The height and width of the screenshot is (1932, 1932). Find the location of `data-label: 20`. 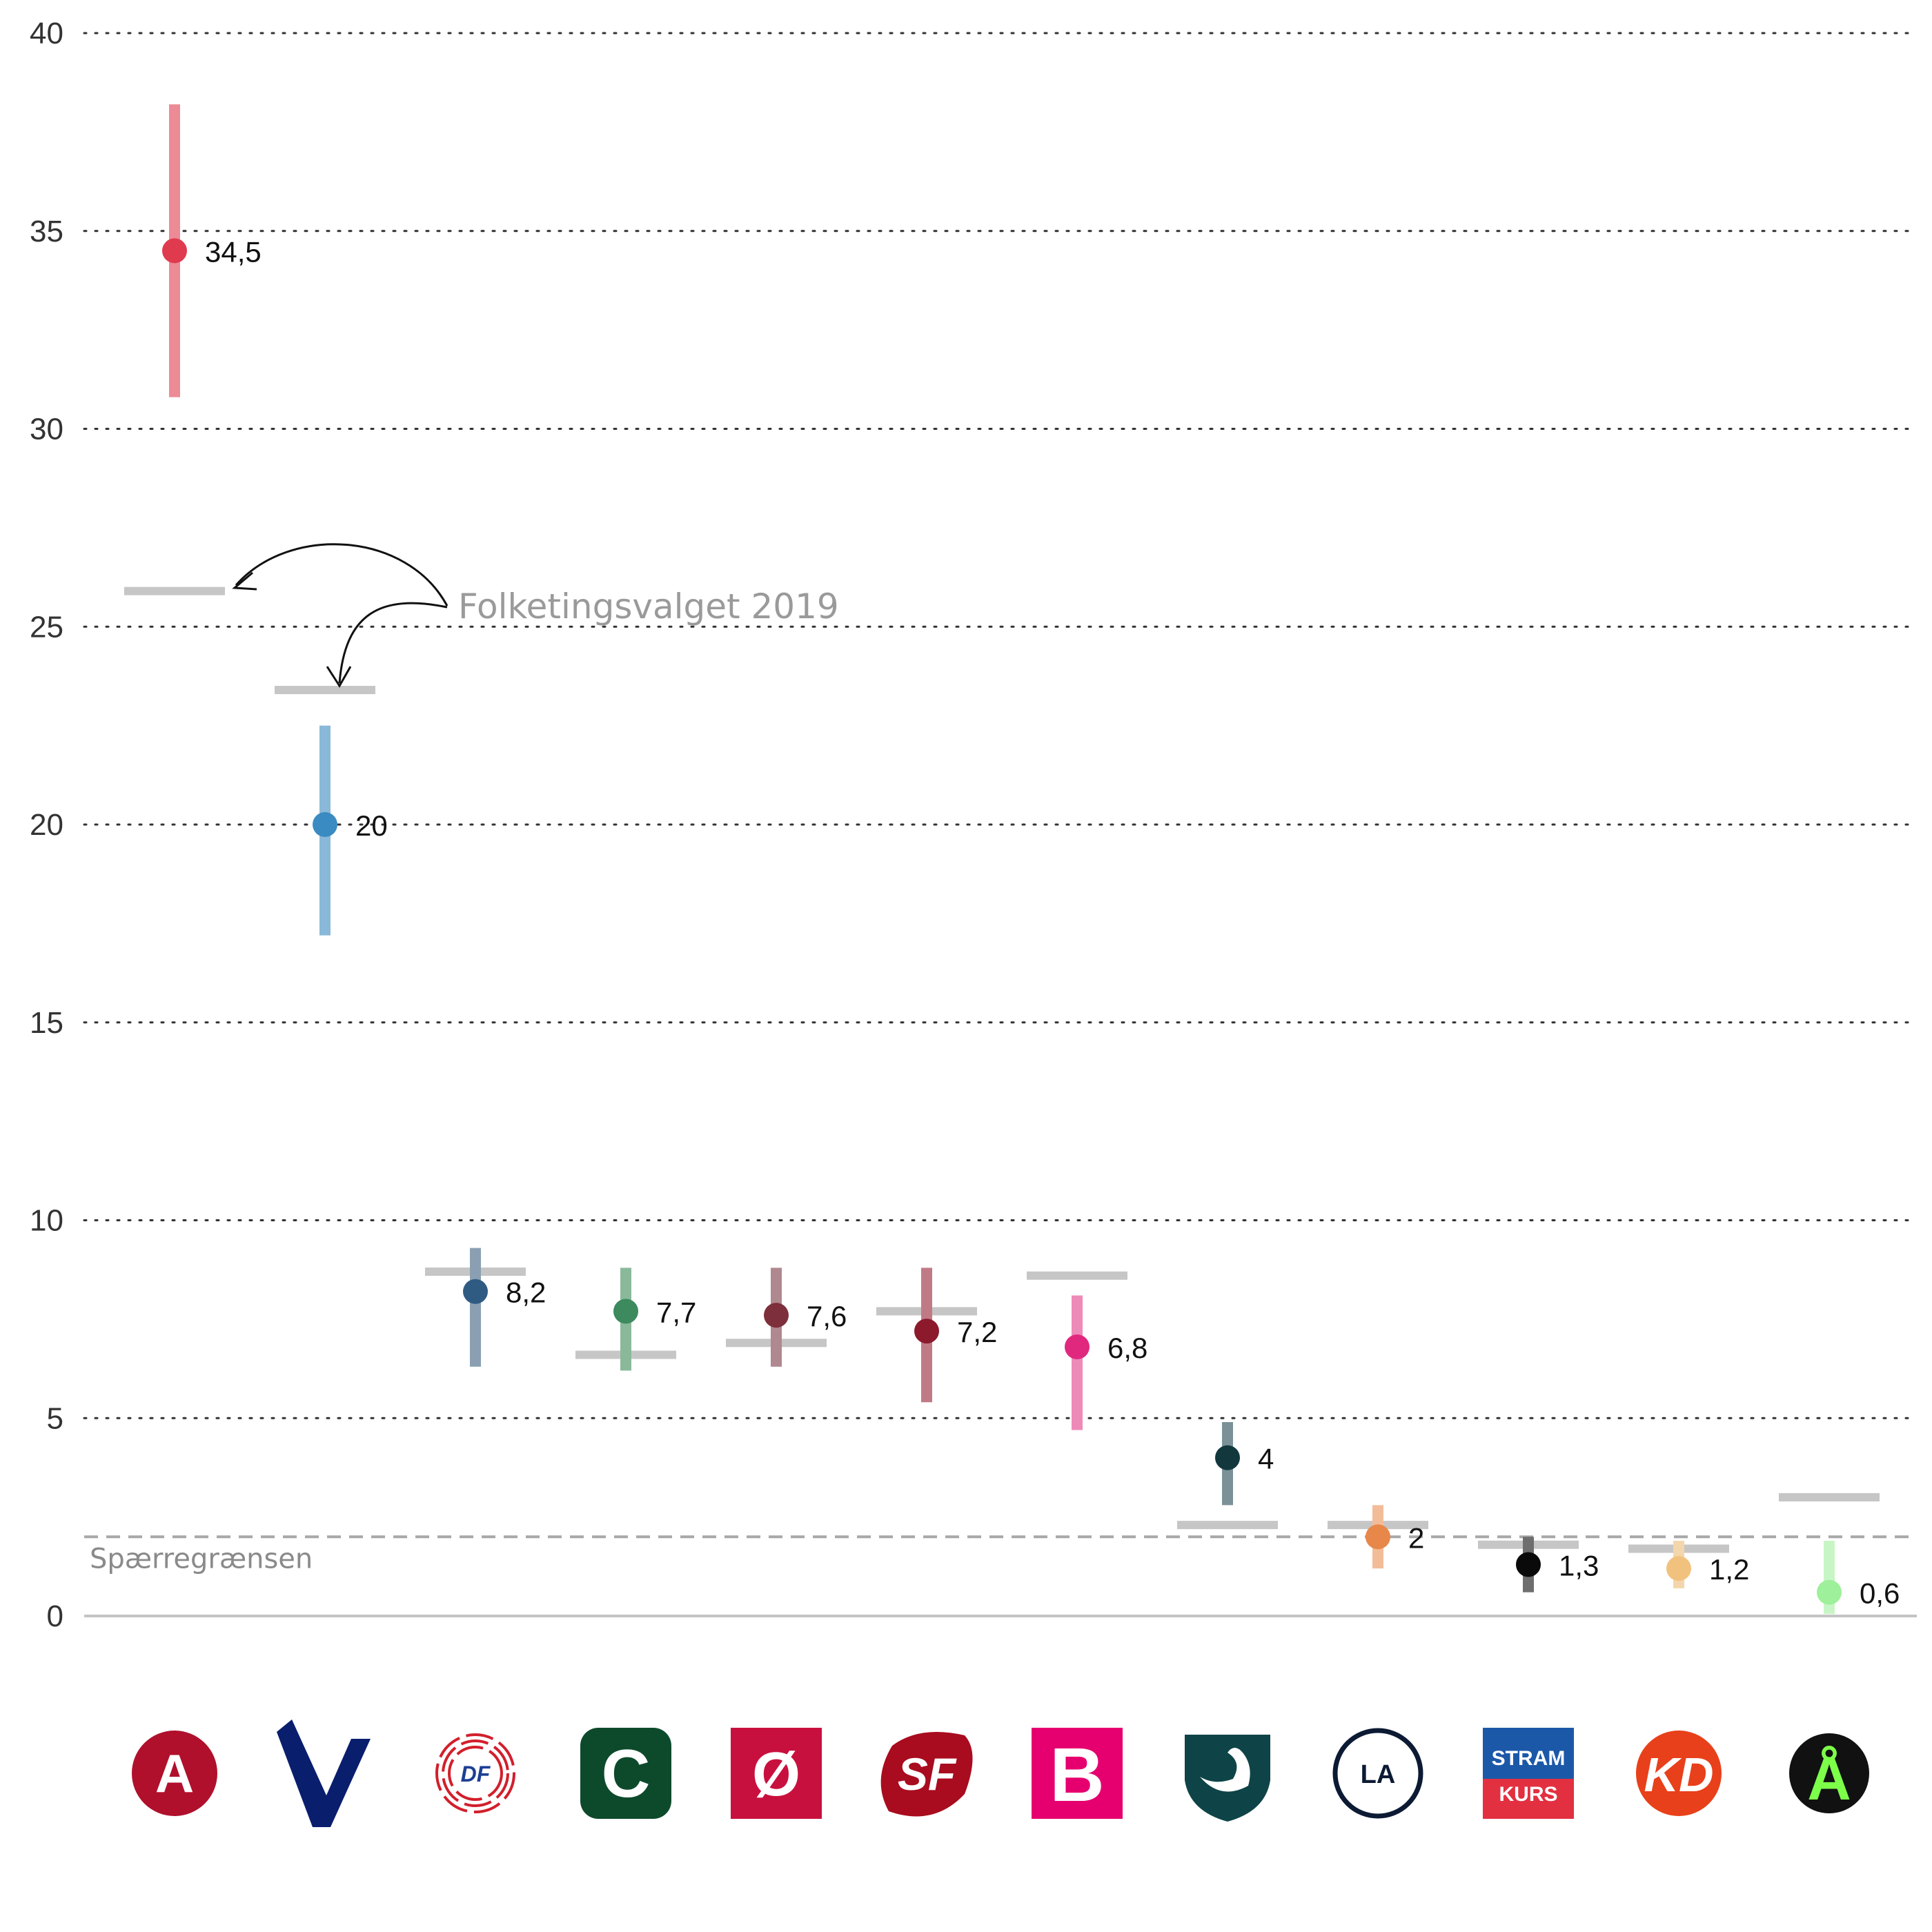

data-label: 20 is located at coordinates (371, 825).